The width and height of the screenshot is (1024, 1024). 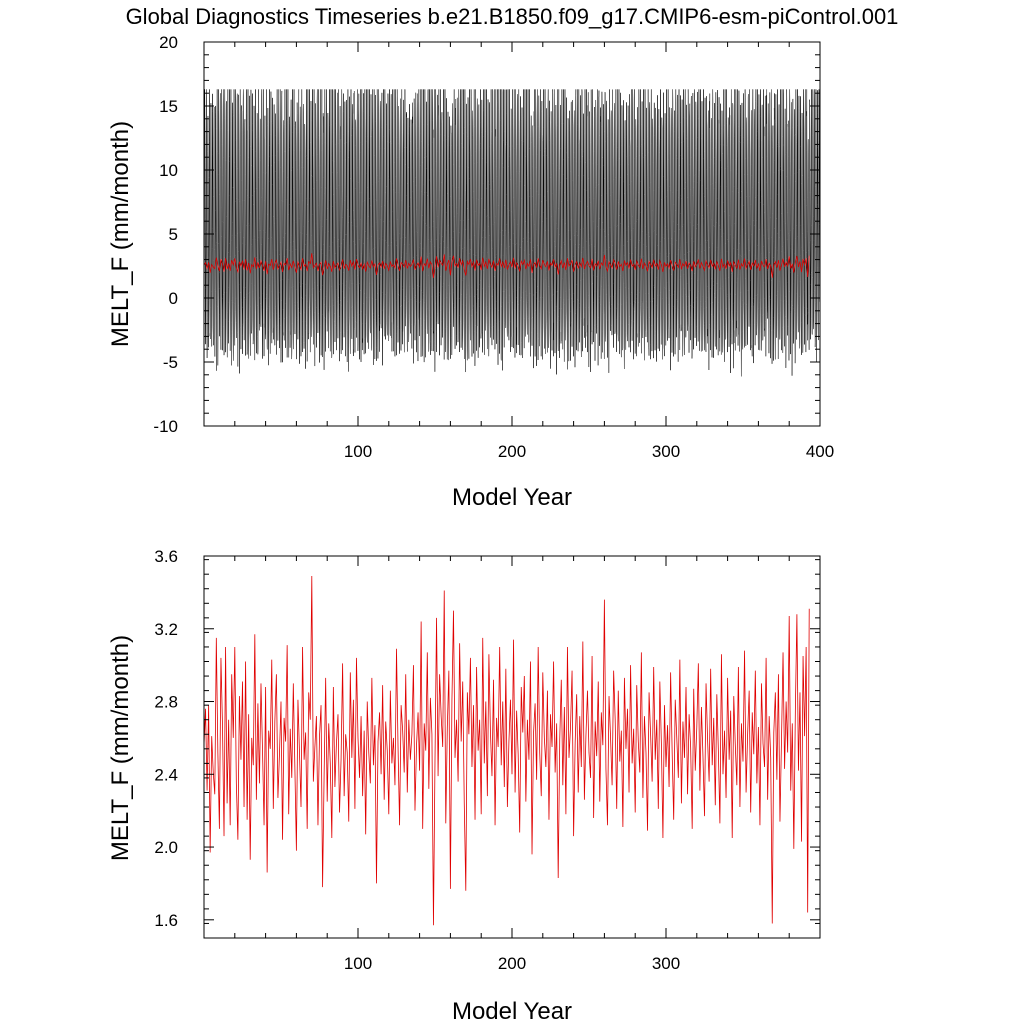 What do you see at coordinates (168, 106) in the screenshot?
I see `y-tick-label: 15` at bounding box center [168, 106].